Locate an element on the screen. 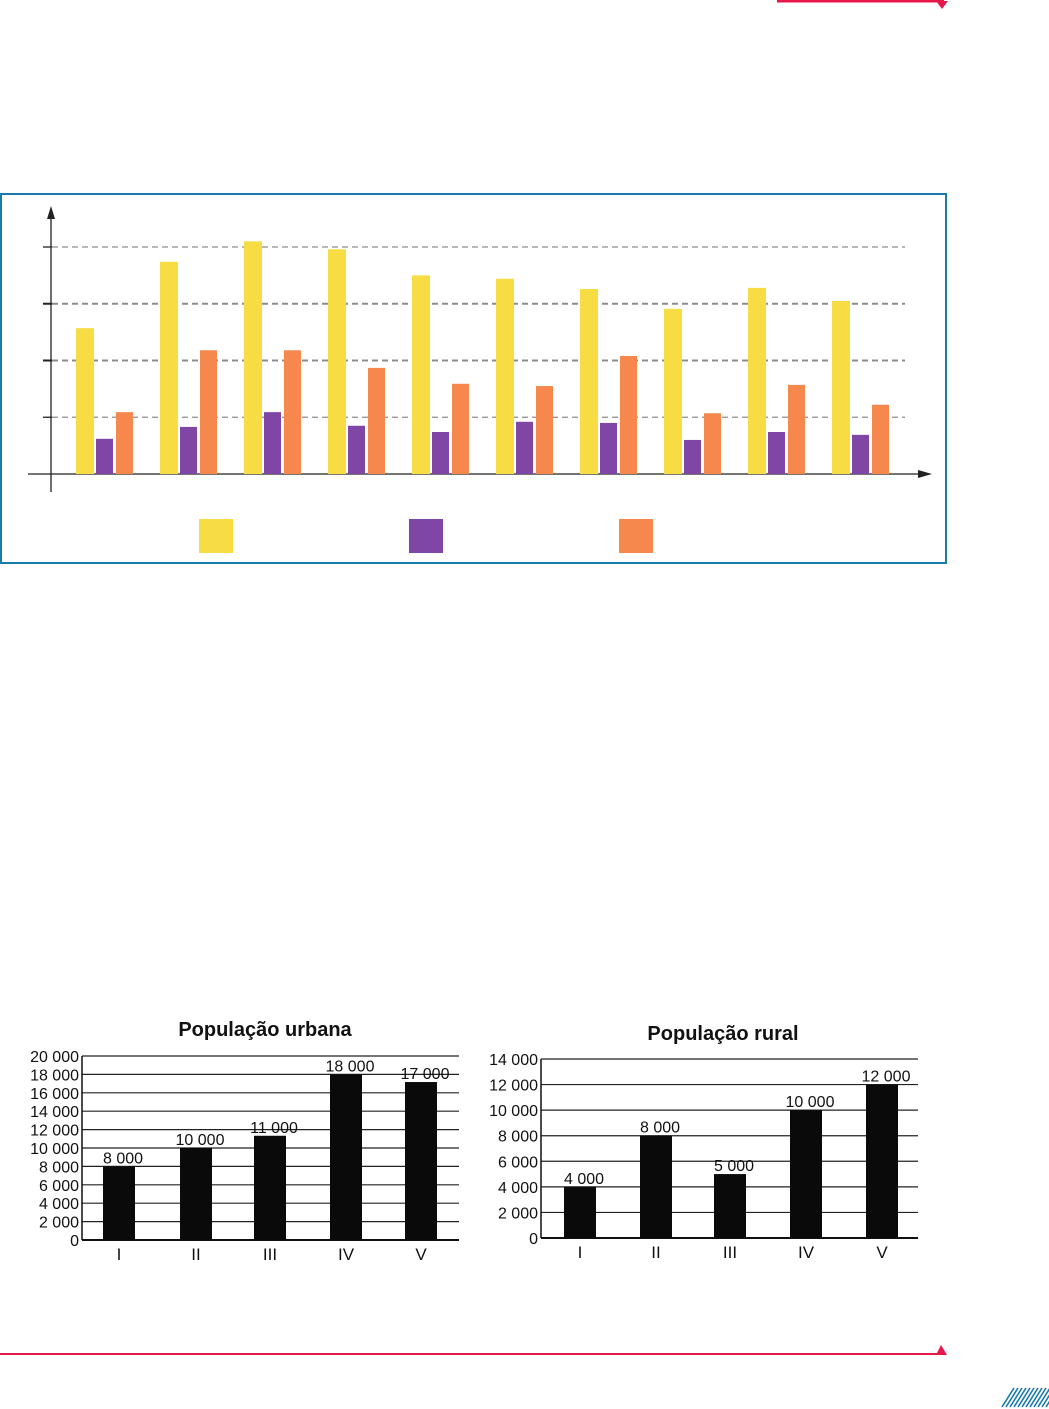 This screenshot has width=1049, height=1409. stripes-logo-icon is located at coordinates (1025, 1397).